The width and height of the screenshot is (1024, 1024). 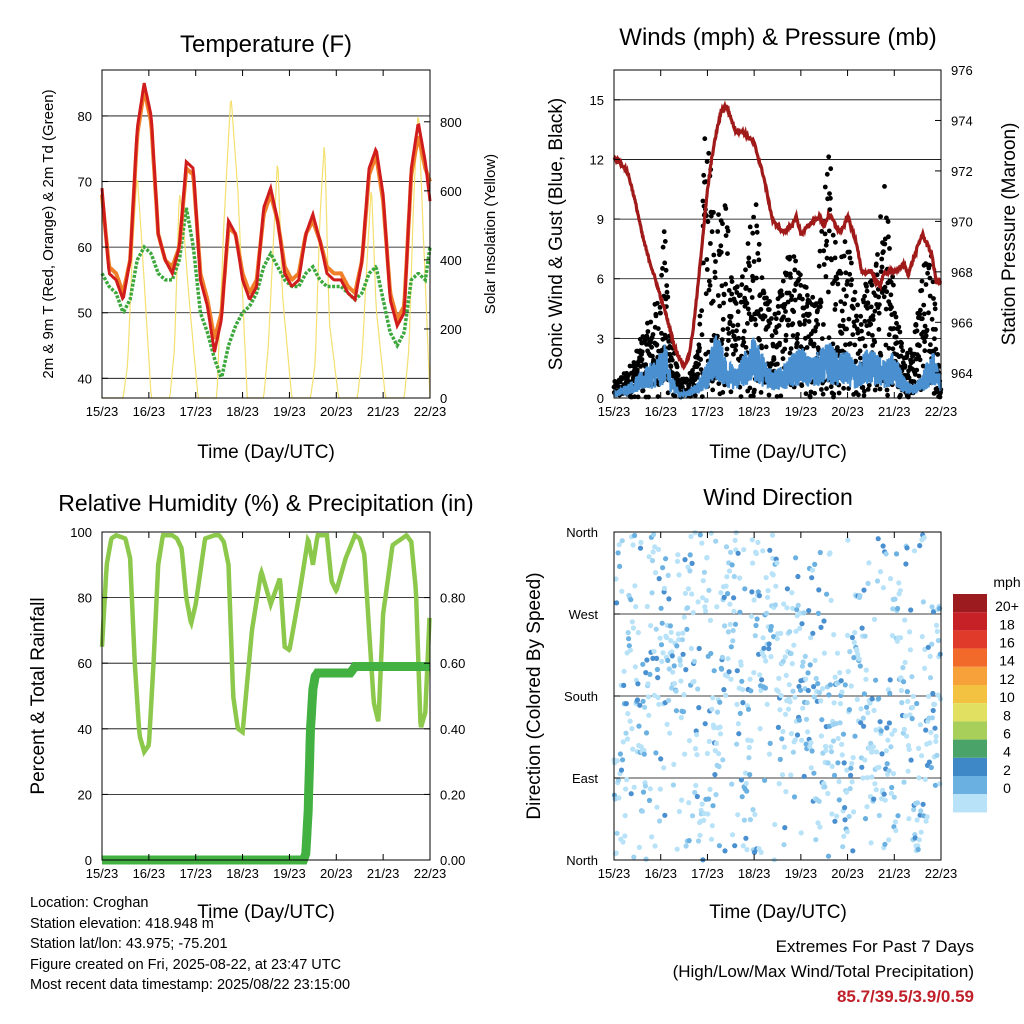 What do you see at coordinates (987, 693) in the screenshot?
I see `speed-legend: mph 20+ 18 16 14 12 10 8 6 4 2 0` at bounding box center [987, 693].